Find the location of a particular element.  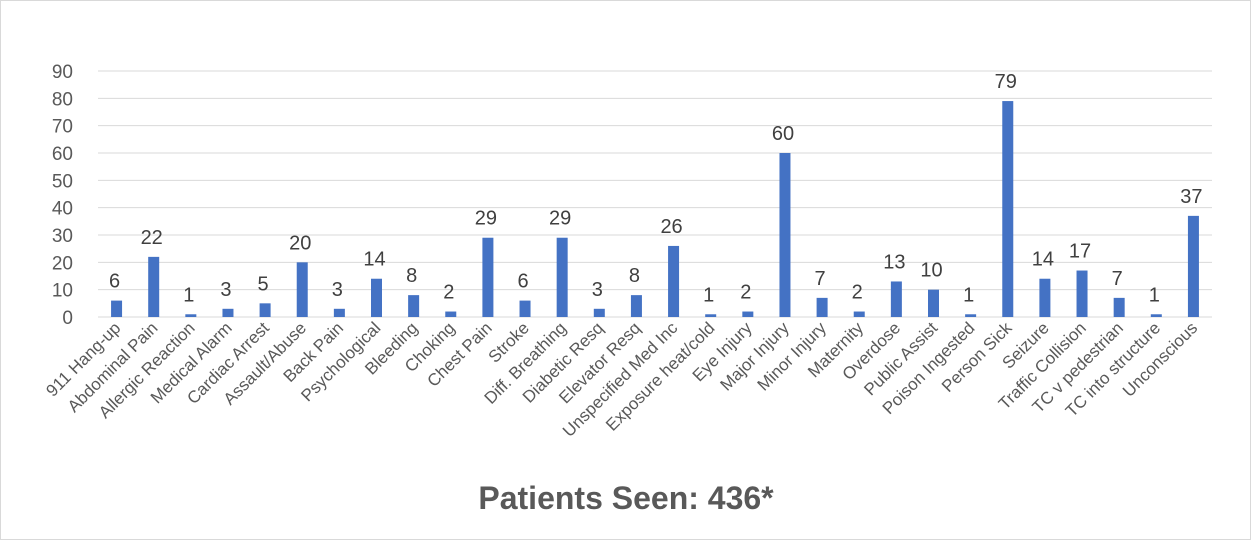

data-label: 13 is located at coordinates (894, 262).